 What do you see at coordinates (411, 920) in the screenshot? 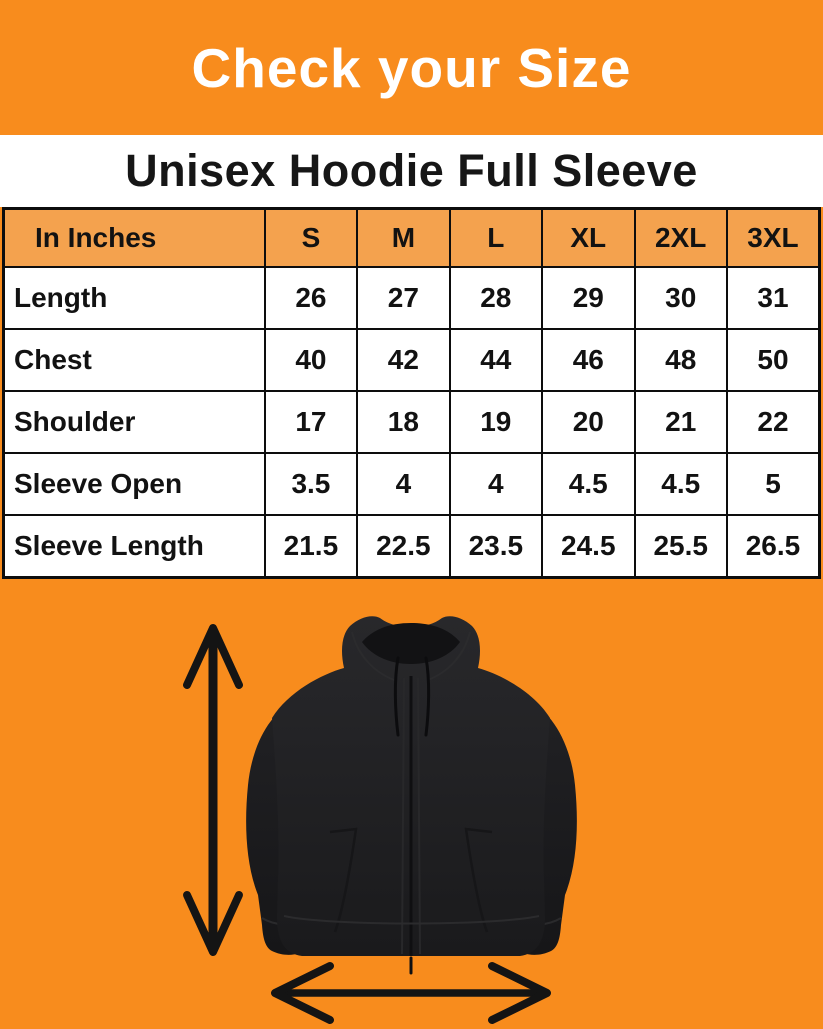
I see `hem-seam` at bounding box center [411, 920].